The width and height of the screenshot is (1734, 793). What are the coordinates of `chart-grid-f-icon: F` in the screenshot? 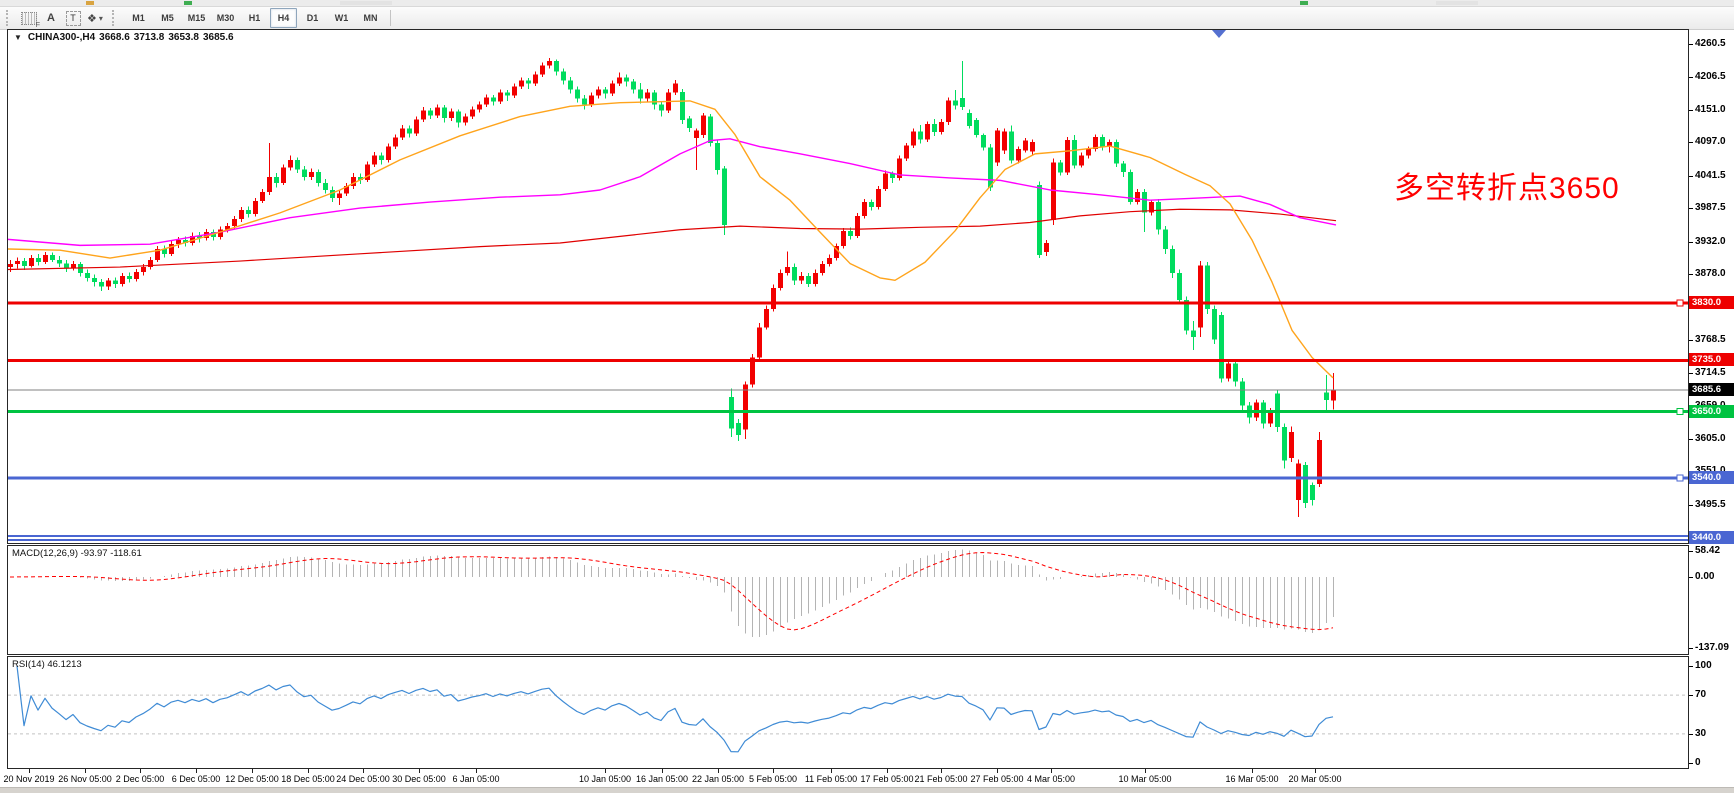 It's located at (29, 19).